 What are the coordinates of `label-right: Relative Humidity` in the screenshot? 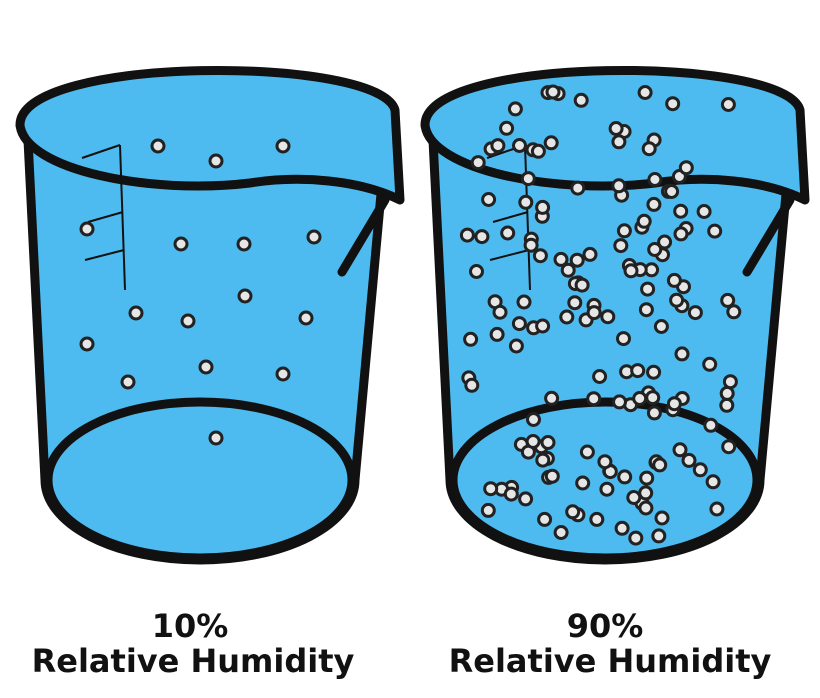 It's located at (610, 661).